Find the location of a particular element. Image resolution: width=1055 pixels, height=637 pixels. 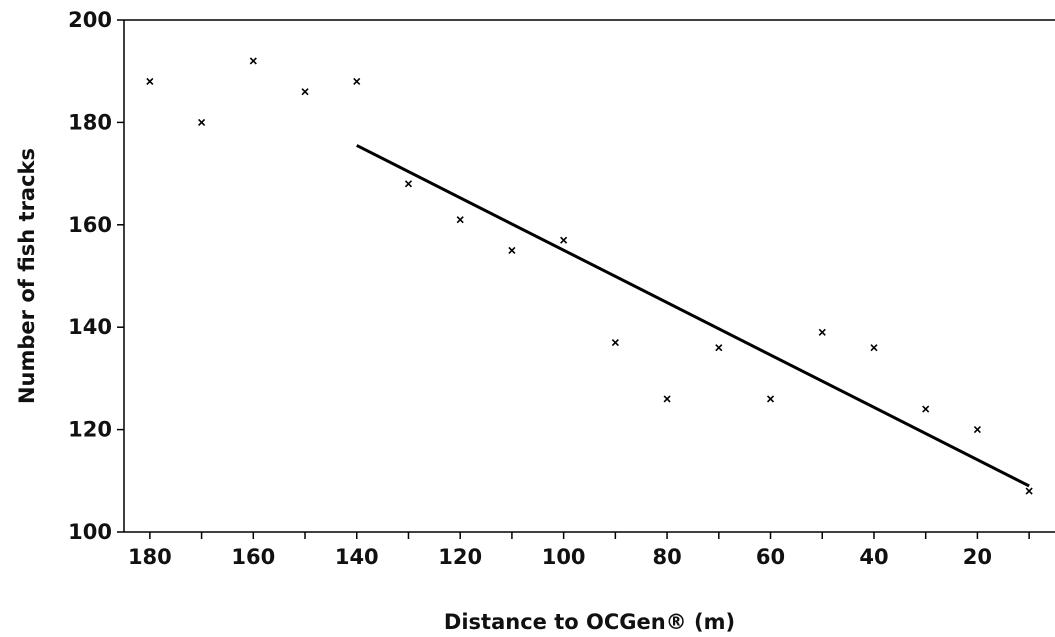

x-tick-label: 80 is located at coordinates (666, 557).